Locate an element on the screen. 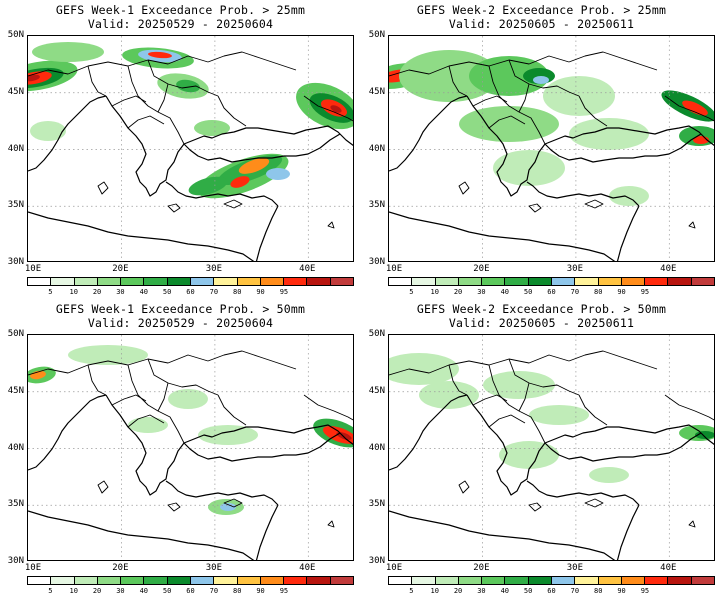 The height and width of the screenshot is (598, 722). longitude-tick-label: 40E is located at coordinates (307, 269).